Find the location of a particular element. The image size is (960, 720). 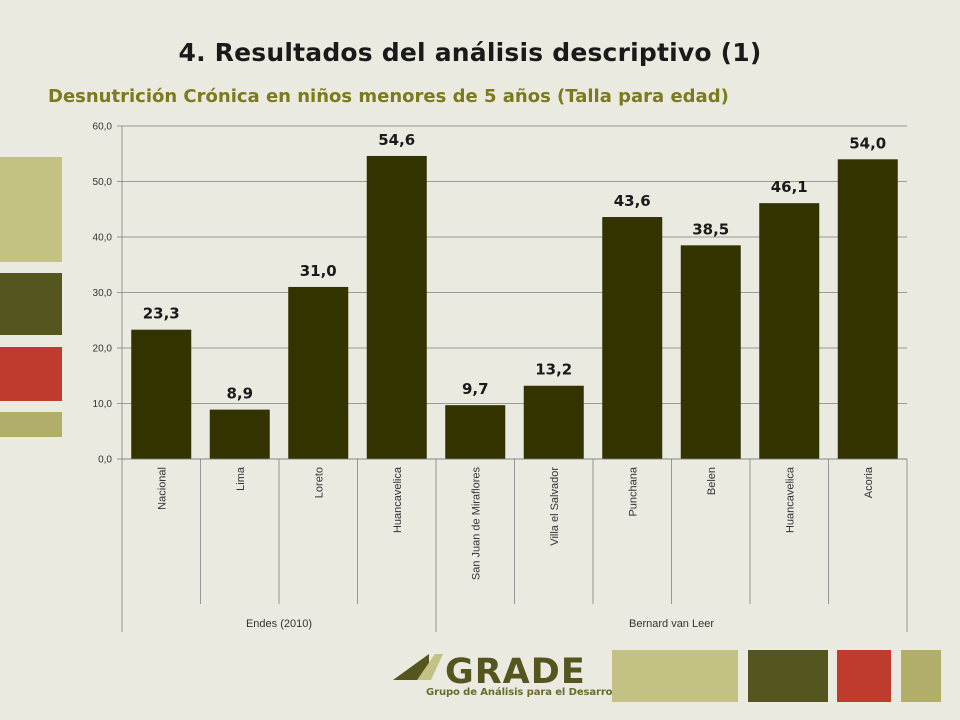

side-block-dark is located at coordinates (31, 304).